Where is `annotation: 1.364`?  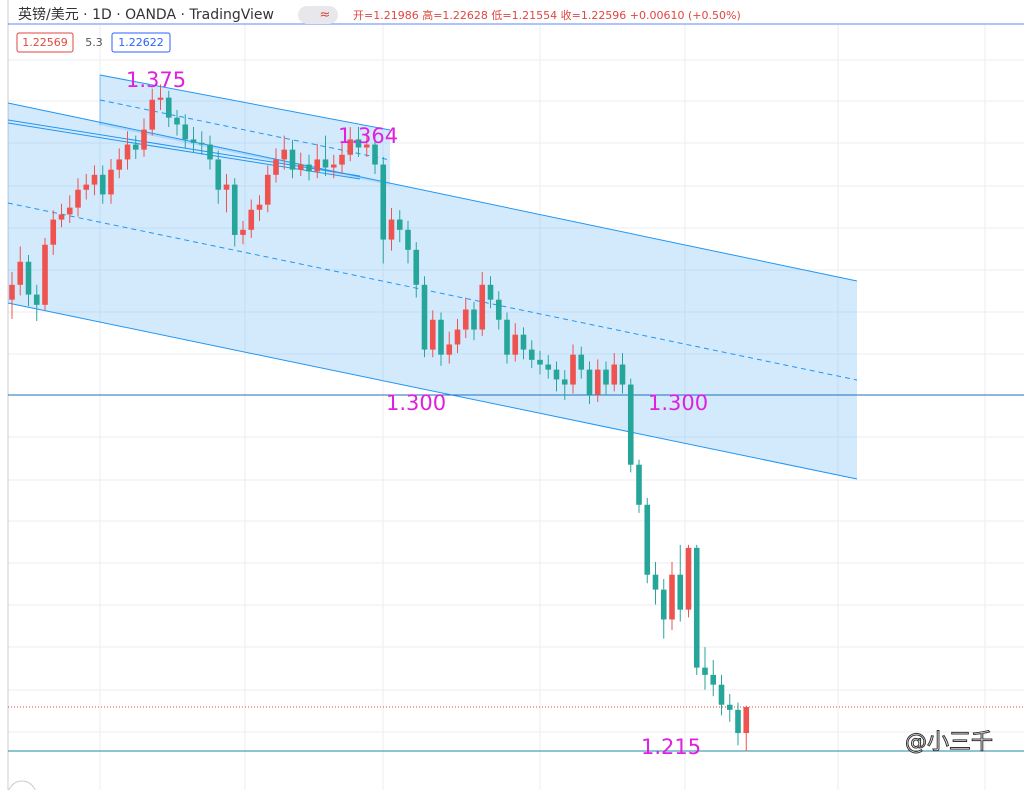
annotation: 1.364 is located at coordinates (368, 136).